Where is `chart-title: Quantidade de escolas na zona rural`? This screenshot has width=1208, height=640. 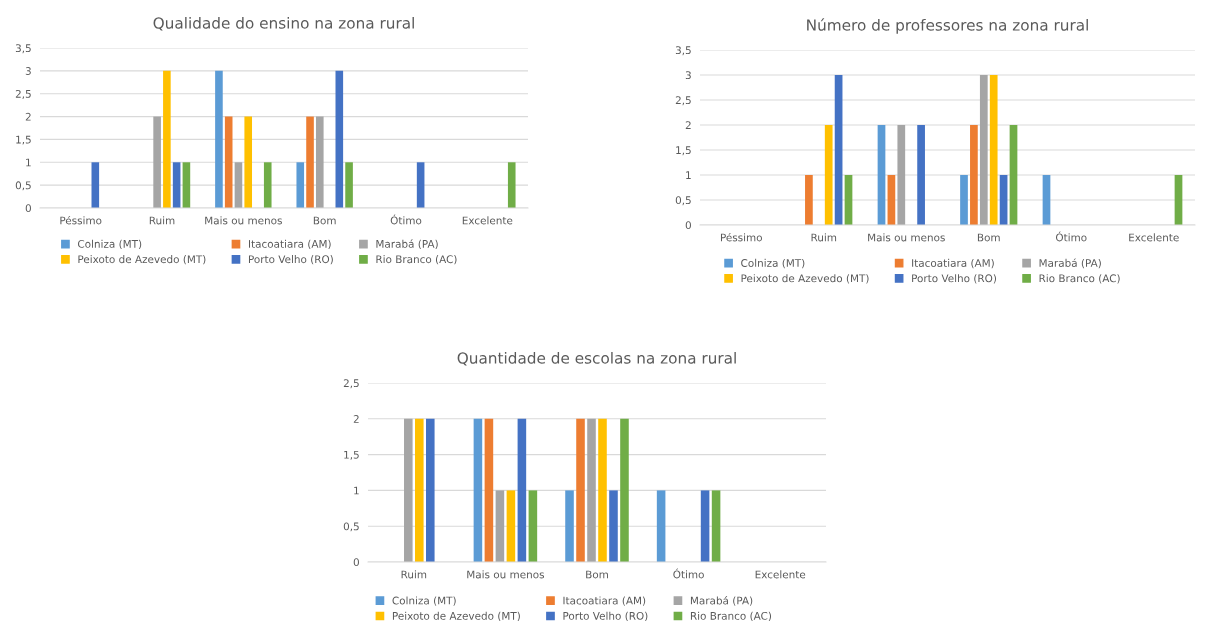 chart-title: Quantidade de escolas na zona rural is located at coordinates (596, 358).